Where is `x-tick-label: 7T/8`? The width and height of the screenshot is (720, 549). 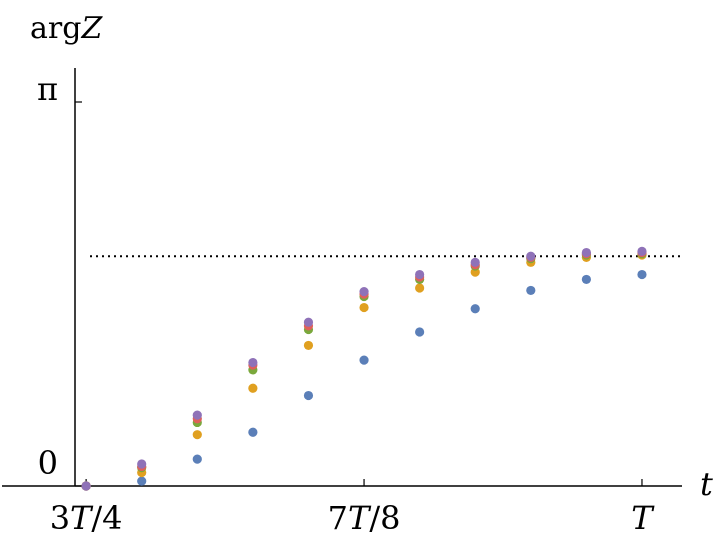 x-tick-label: 7T/8 is located at coordinates (364, 518).